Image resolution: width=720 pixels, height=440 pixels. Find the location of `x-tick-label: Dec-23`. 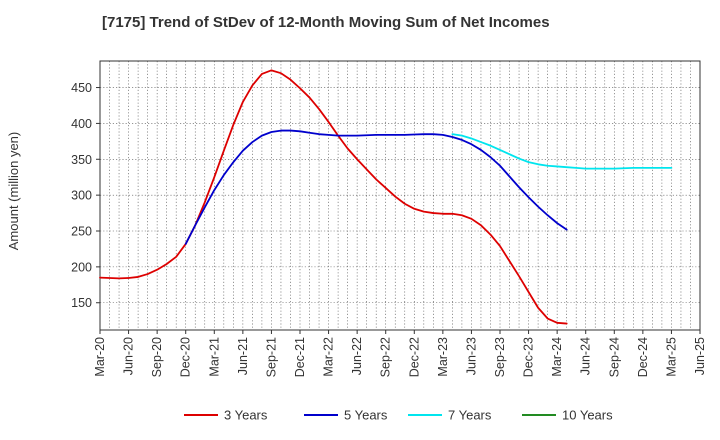

x-tick-label: Dec-23 is located at coordinates (529, 357).